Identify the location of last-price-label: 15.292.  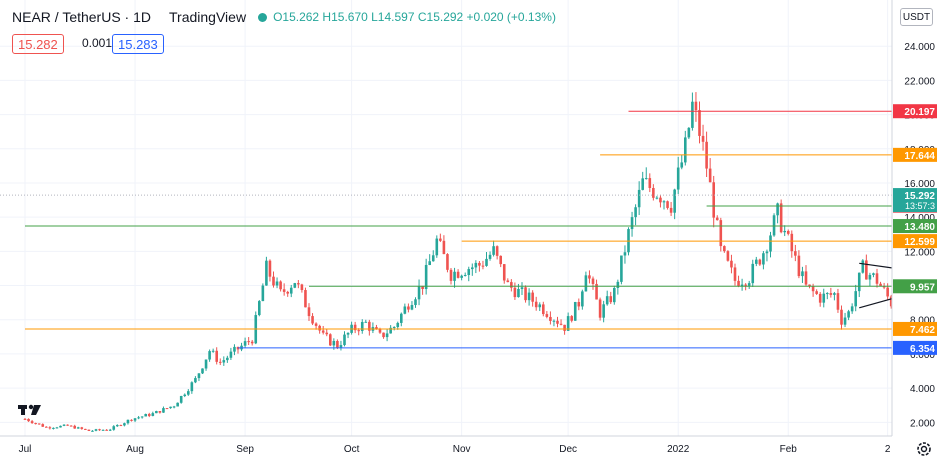
(919, 196).